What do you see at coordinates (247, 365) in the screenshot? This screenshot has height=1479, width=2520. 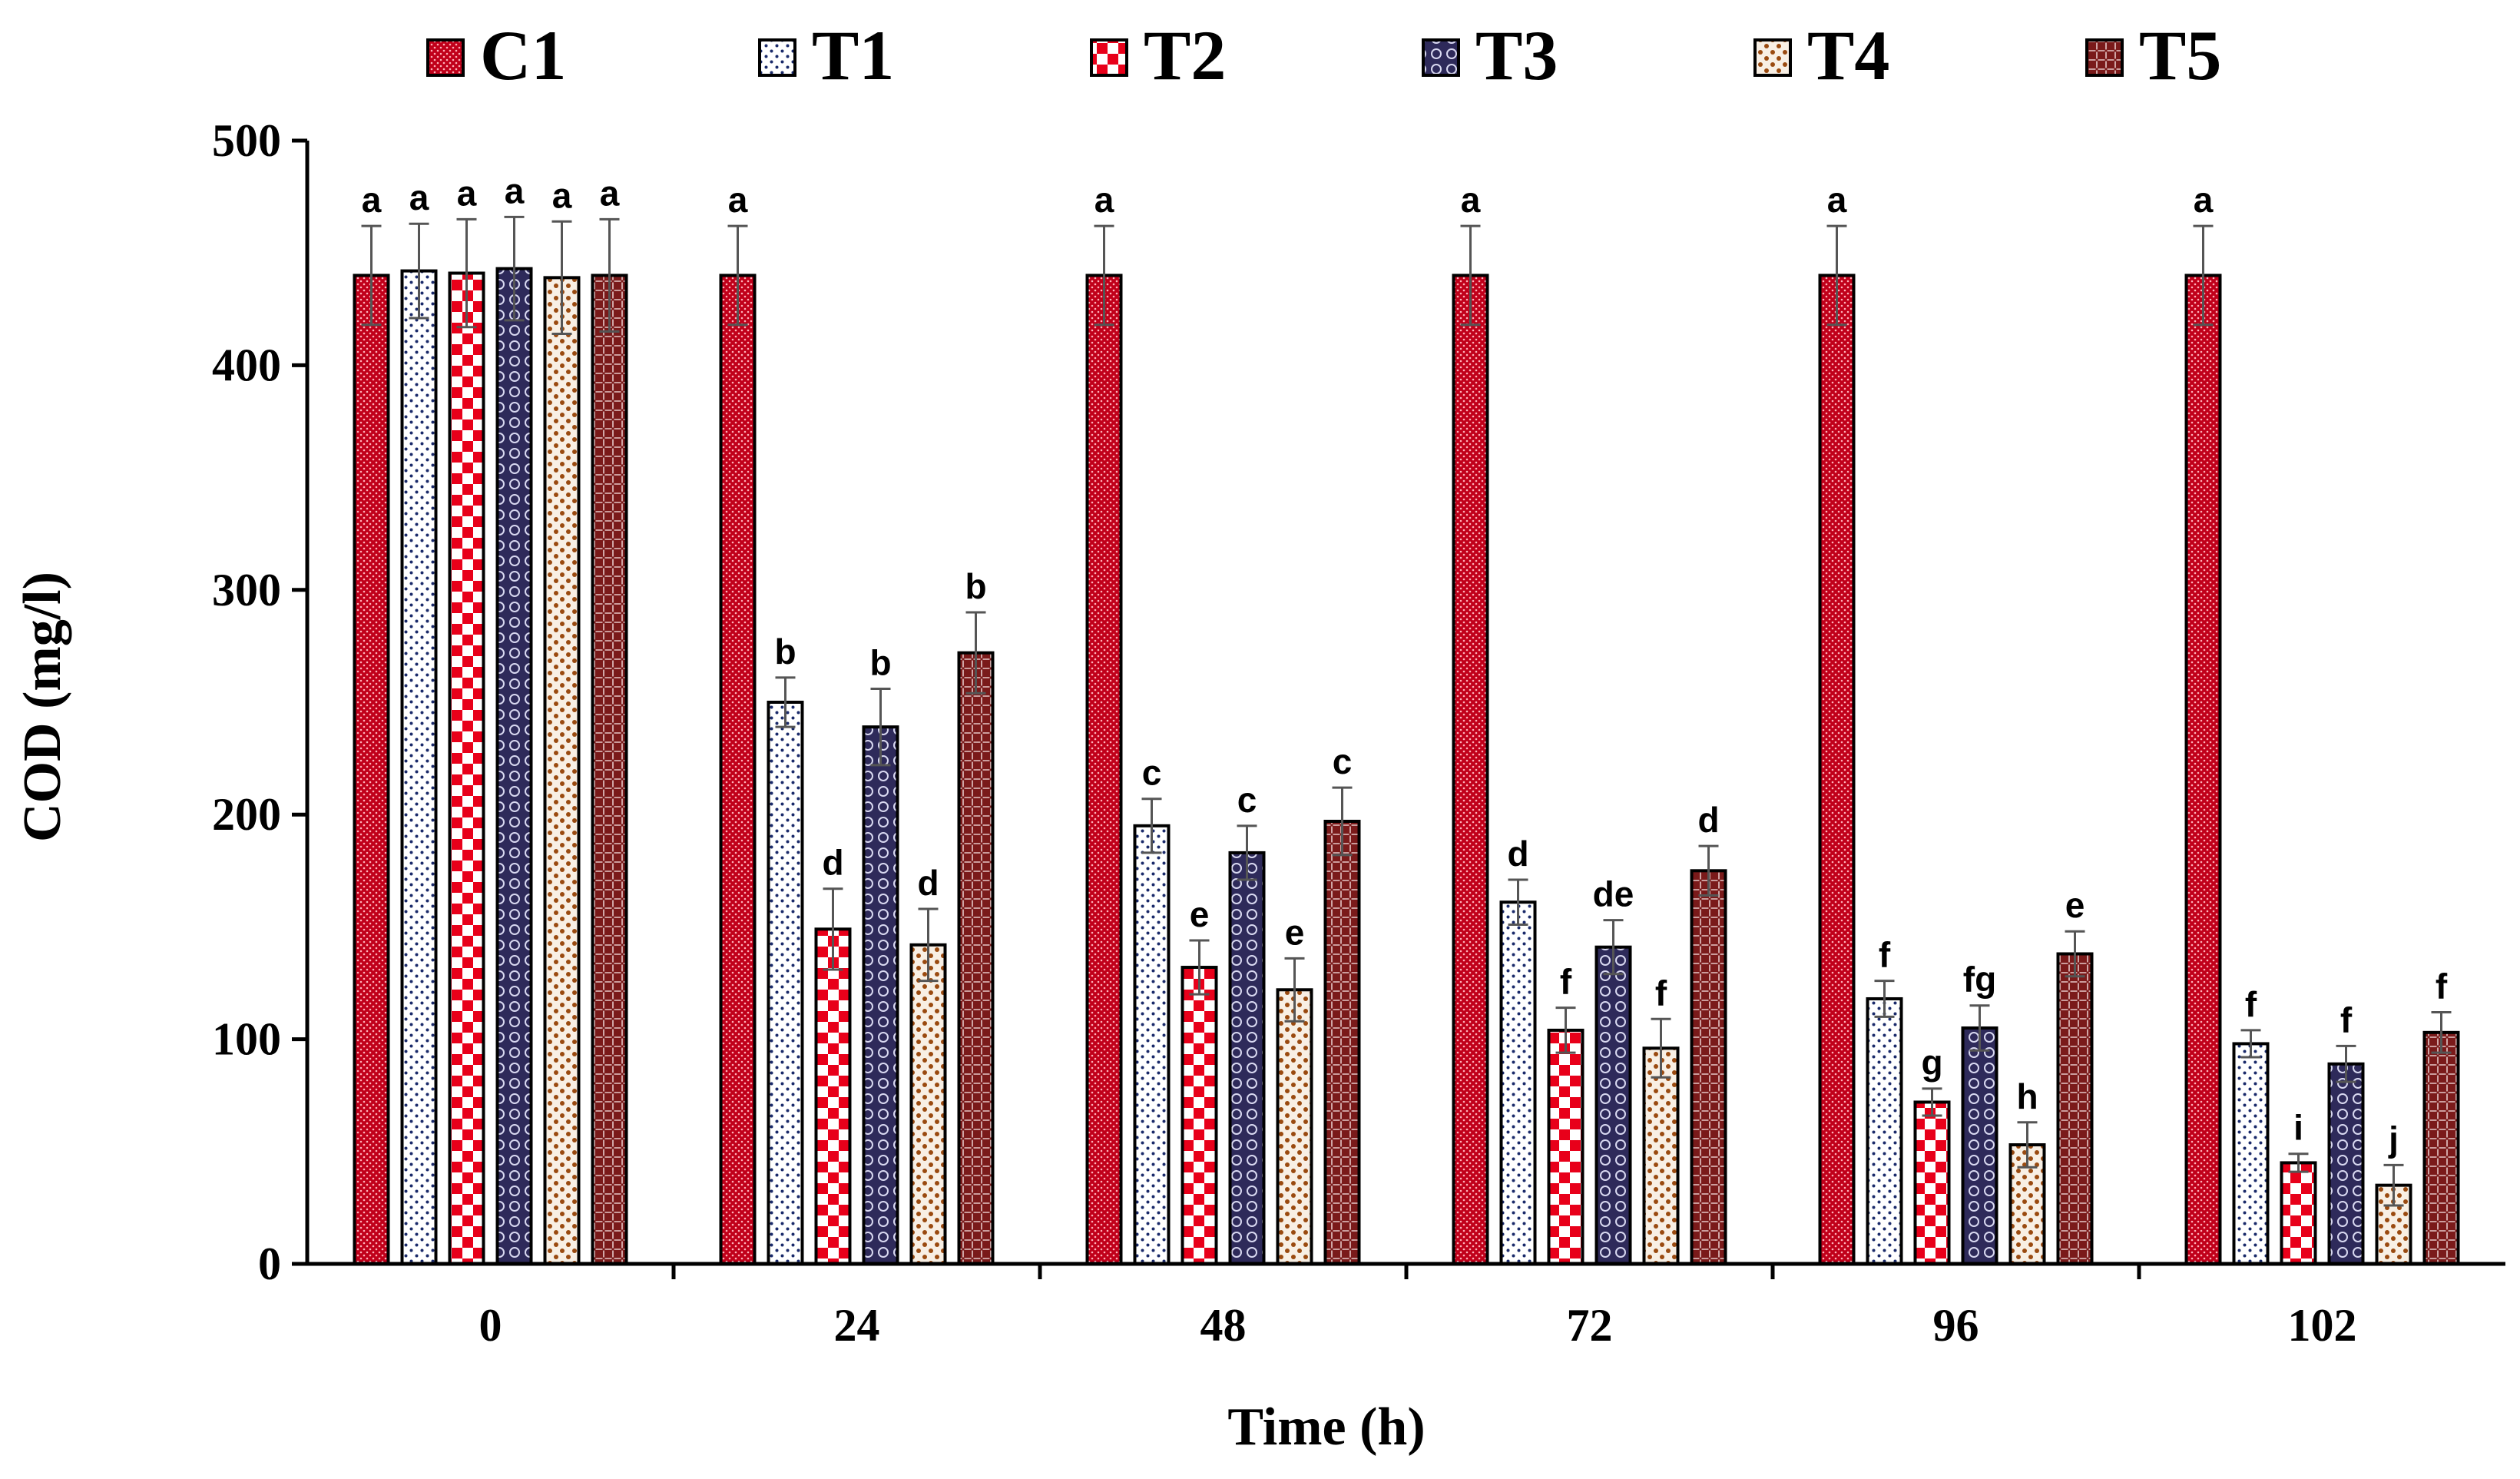 I see `y-tick-label: 400` at bounding box center [247, 365].